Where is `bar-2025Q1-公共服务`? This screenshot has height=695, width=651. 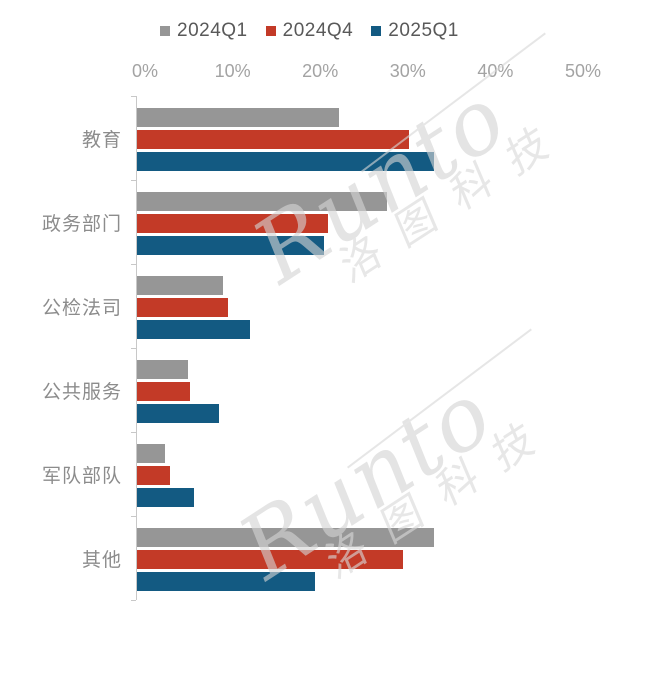
bar-2025Q1-公共服务 is located at coordinates (178, 413).